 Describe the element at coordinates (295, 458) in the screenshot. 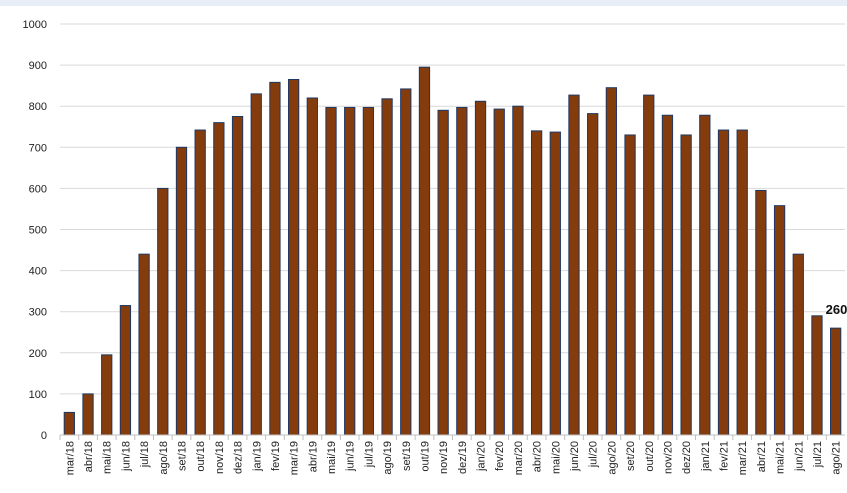

I see `x-tick-label: mar/19` at that location.